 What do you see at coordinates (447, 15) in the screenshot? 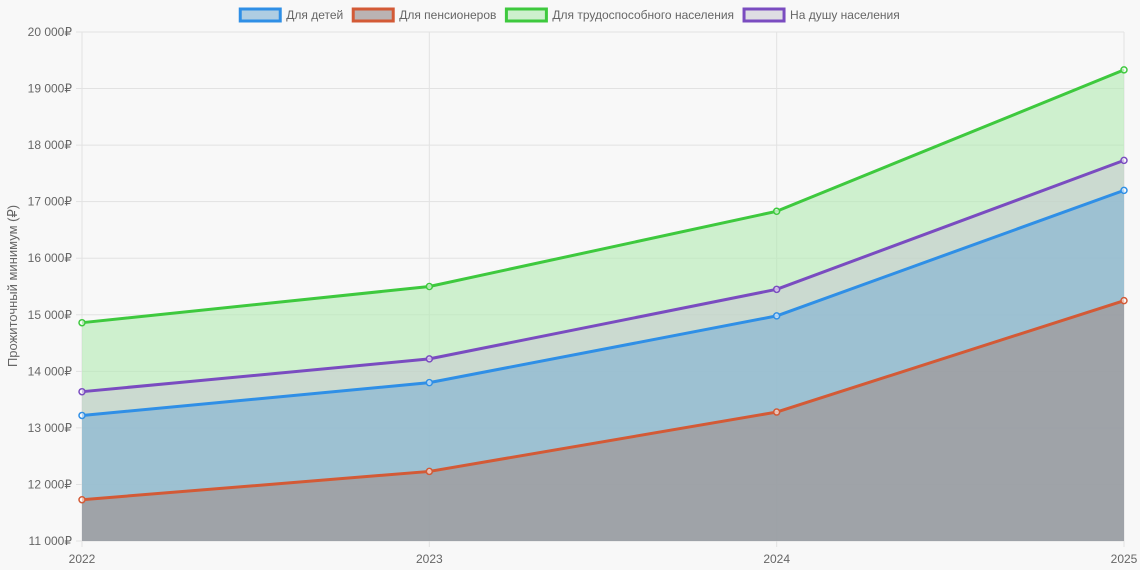
I see `legend-label: Для пенсионеров` at bounding box center [447, 15].